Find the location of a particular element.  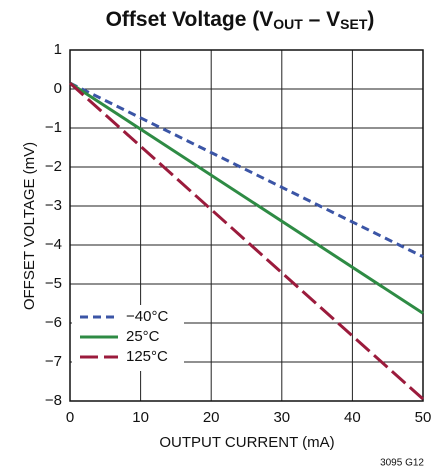

title-part: ) is located at coordinates (370, 19).